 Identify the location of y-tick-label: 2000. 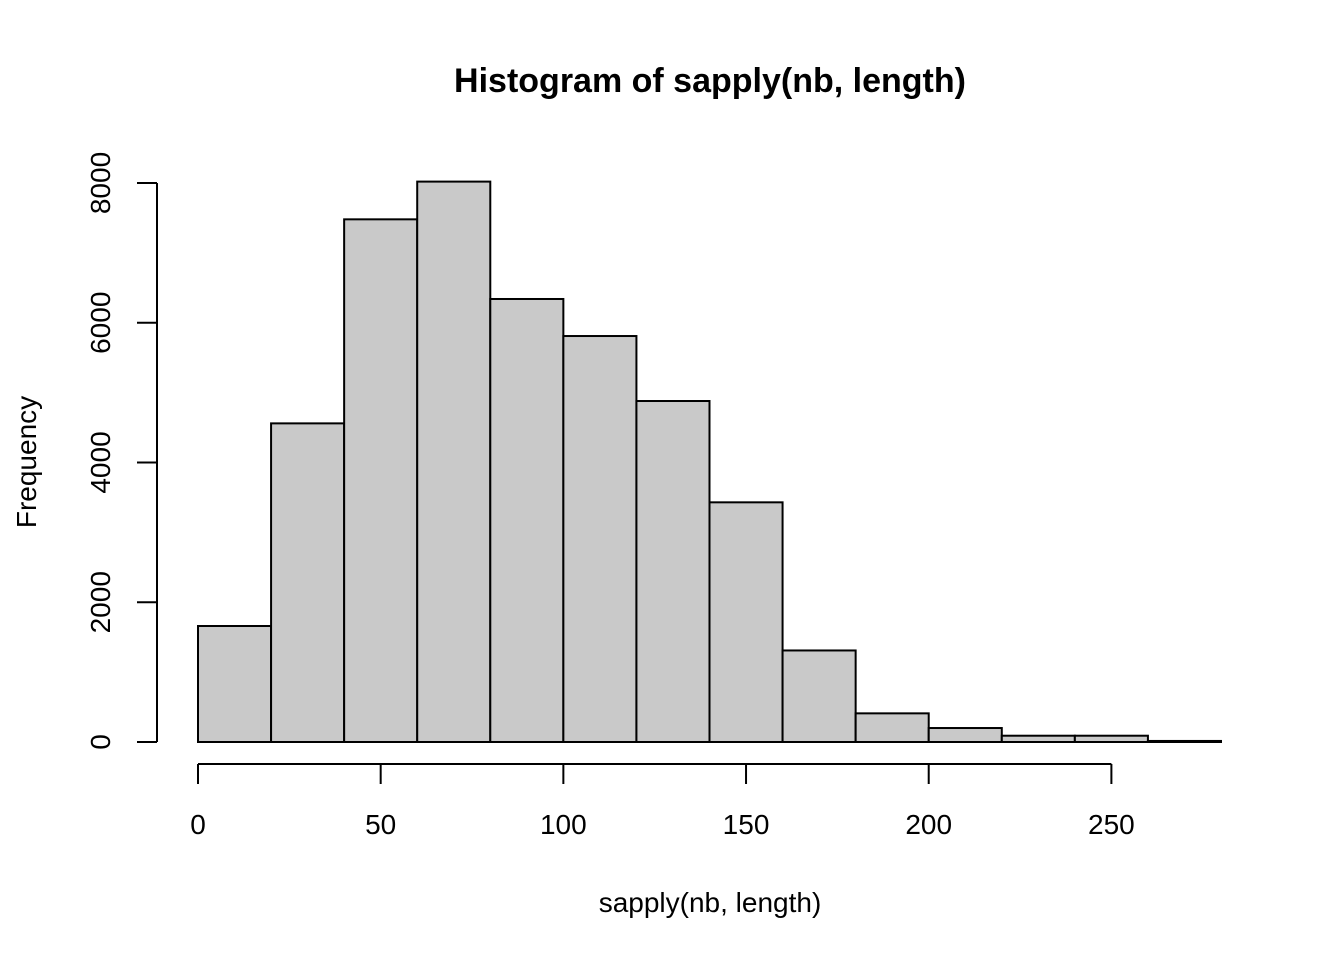
(100, 602).